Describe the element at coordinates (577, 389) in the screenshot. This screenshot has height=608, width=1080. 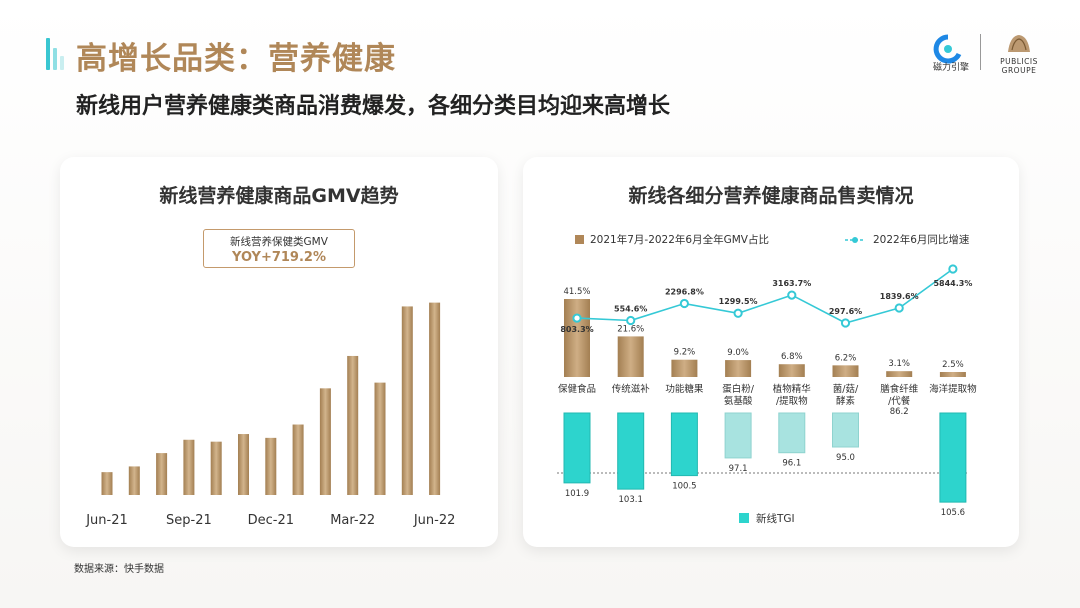
I see `category-label: 保健食品` at that location.